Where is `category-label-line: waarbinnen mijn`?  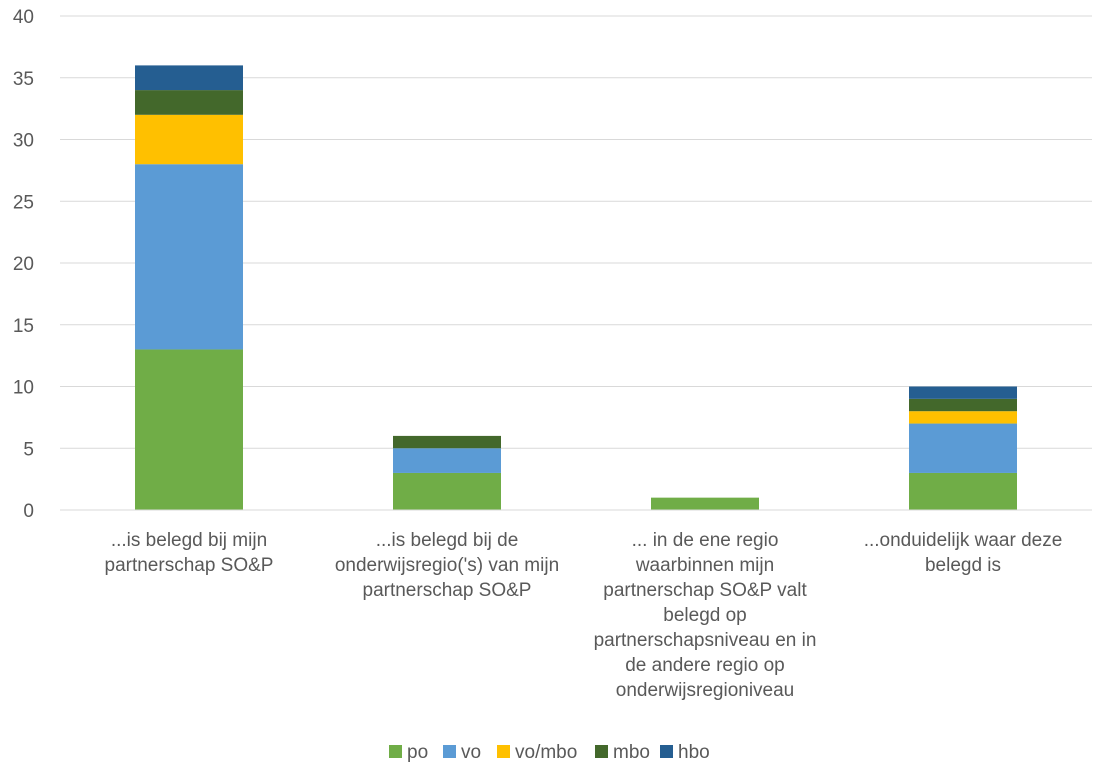
category-label-line: waarbinnen mijn is located at coordinates (704, 565).